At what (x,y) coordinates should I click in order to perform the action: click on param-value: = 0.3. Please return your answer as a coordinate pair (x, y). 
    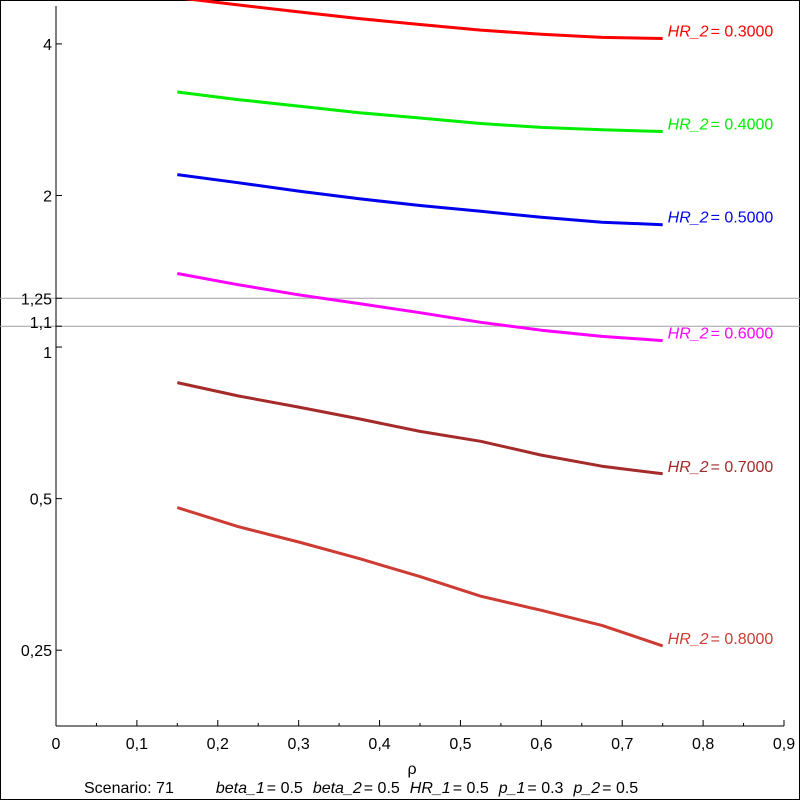
    Looking at the image, I should click on (545, 788).